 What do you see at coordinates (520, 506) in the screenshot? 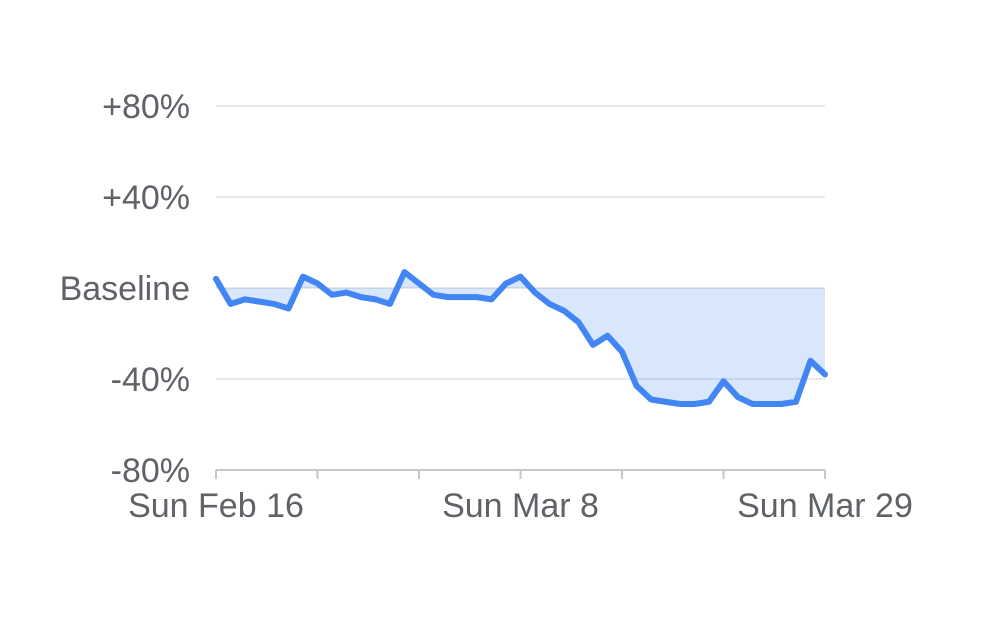
I see `x-tick-label: Sun Mar 8` at bounding box center [520, 506].